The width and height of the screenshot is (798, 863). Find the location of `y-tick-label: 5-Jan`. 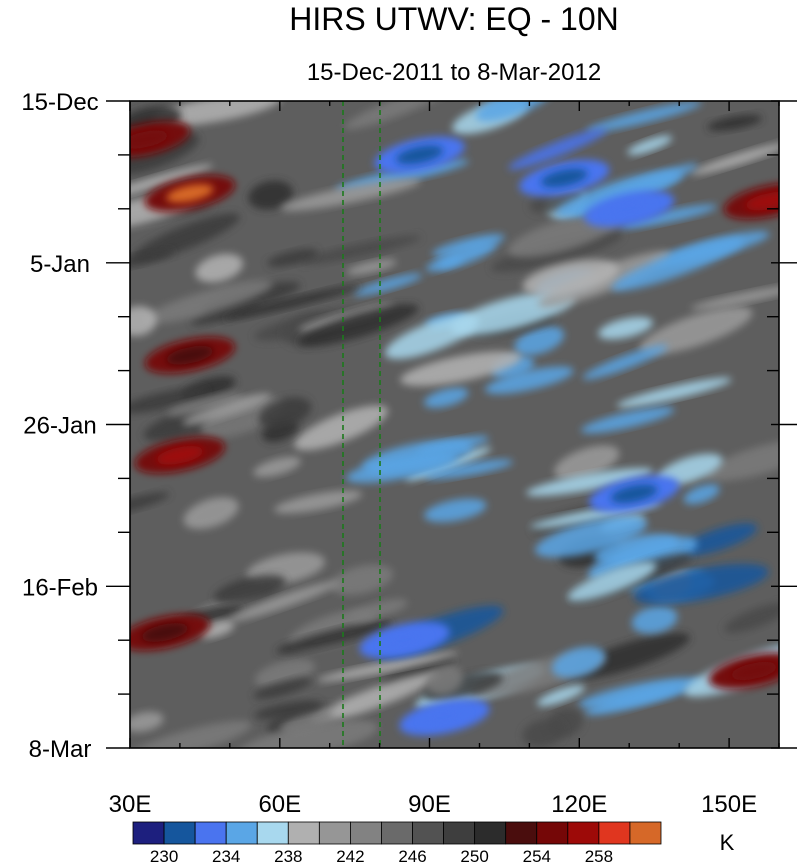

y-tick-label: 5-Jan is located at coordinates (60, 264).